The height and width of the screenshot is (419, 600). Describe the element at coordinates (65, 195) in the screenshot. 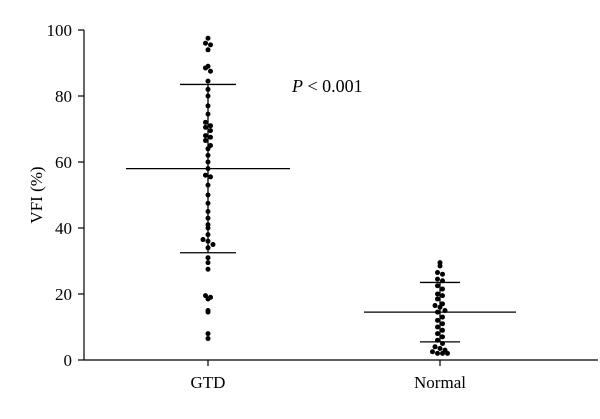

I see `y-ticks: 0 20 40 60 80 100` at that location.